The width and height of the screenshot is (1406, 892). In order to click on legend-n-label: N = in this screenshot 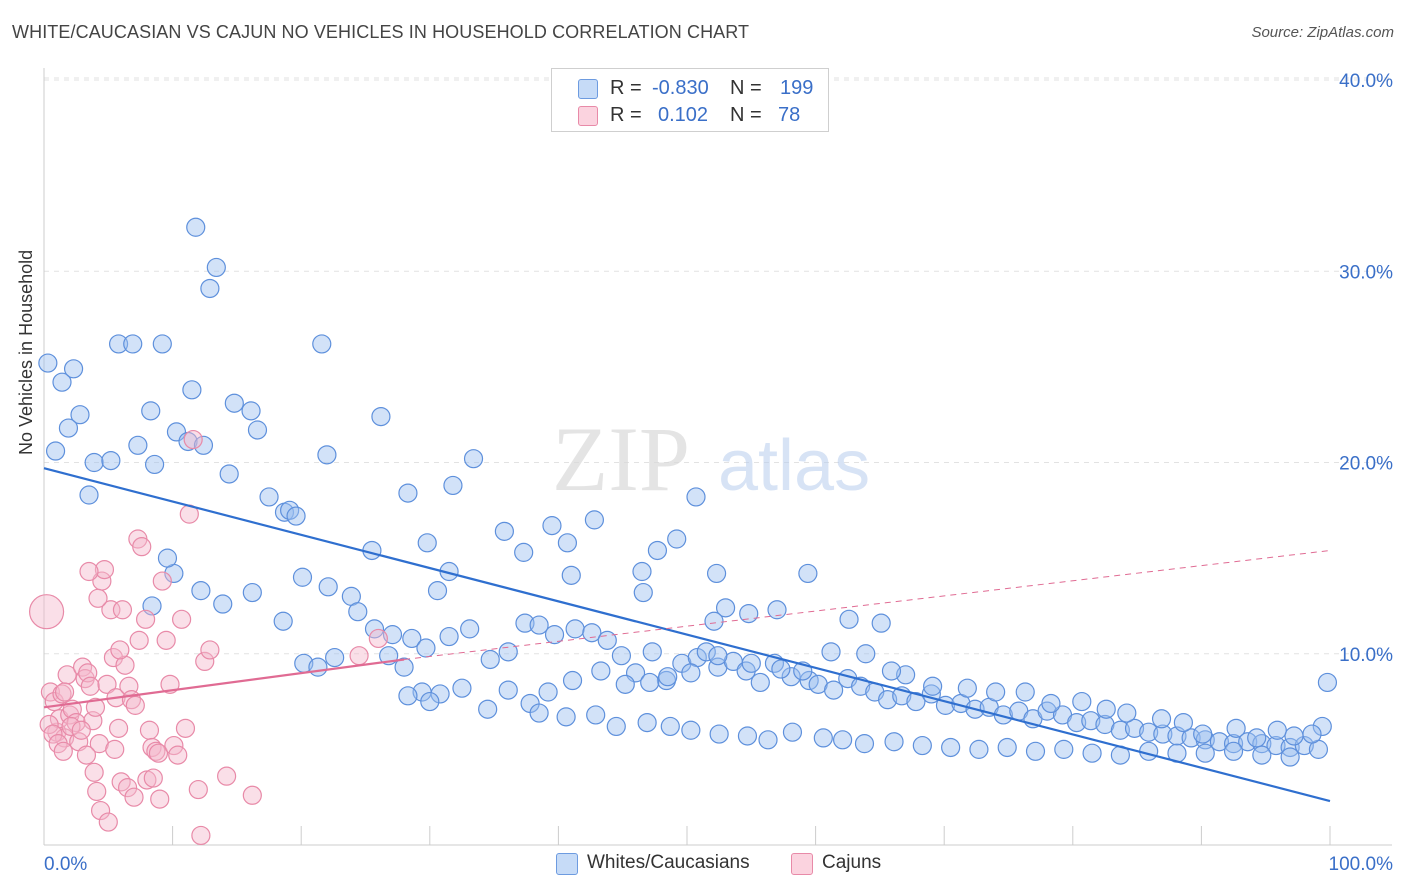, I will do `click(746, 88)`.